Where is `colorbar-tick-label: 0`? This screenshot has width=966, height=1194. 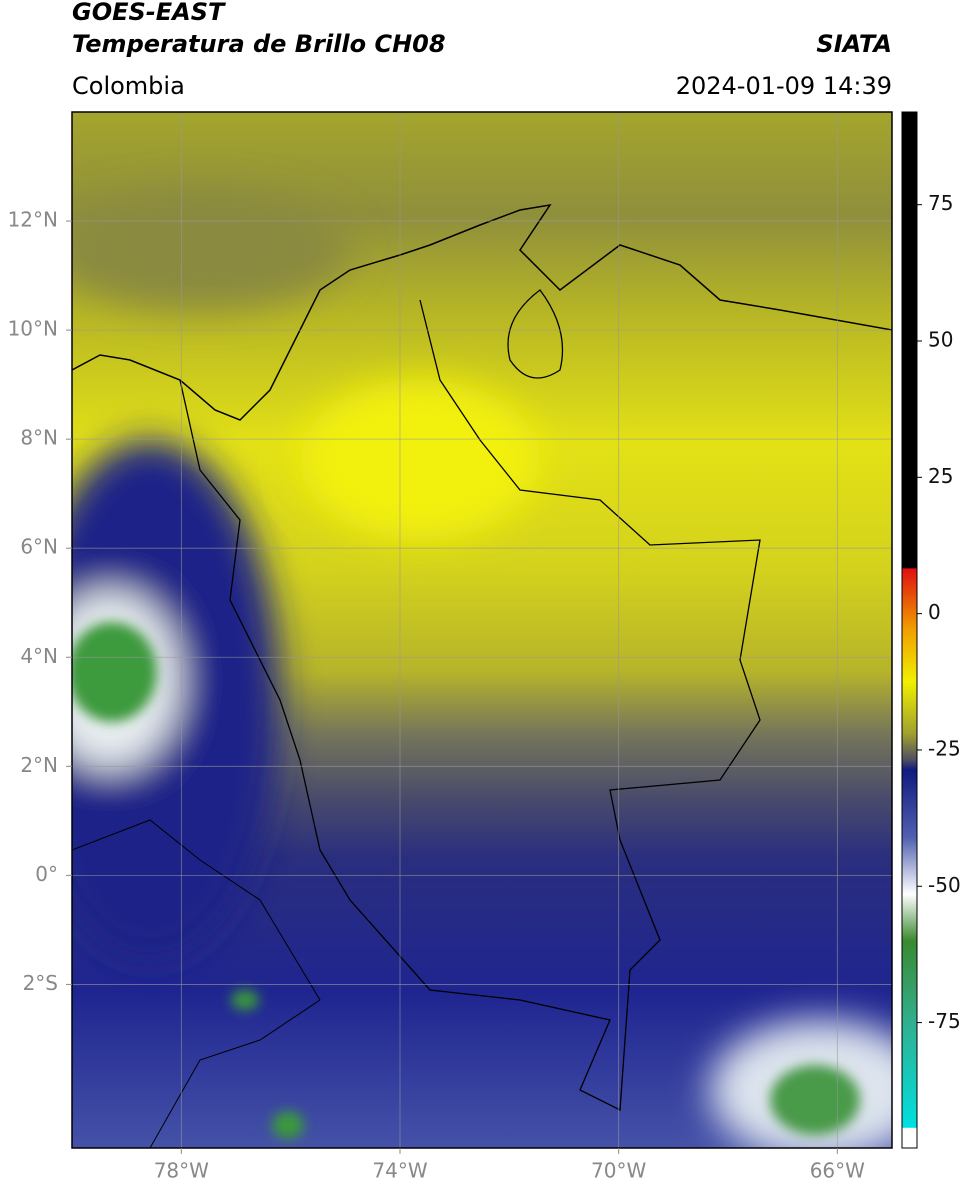
colorbar-tick-label: 0 is located at coordinates (934, 612).